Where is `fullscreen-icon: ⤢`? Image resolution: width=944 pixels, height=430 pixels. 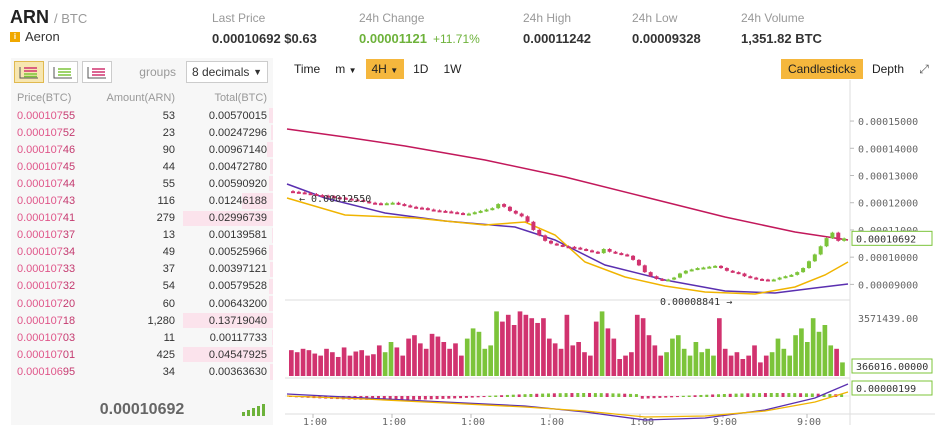
fullscreen-icon: ⤢ is located at coordinates (924, 68).